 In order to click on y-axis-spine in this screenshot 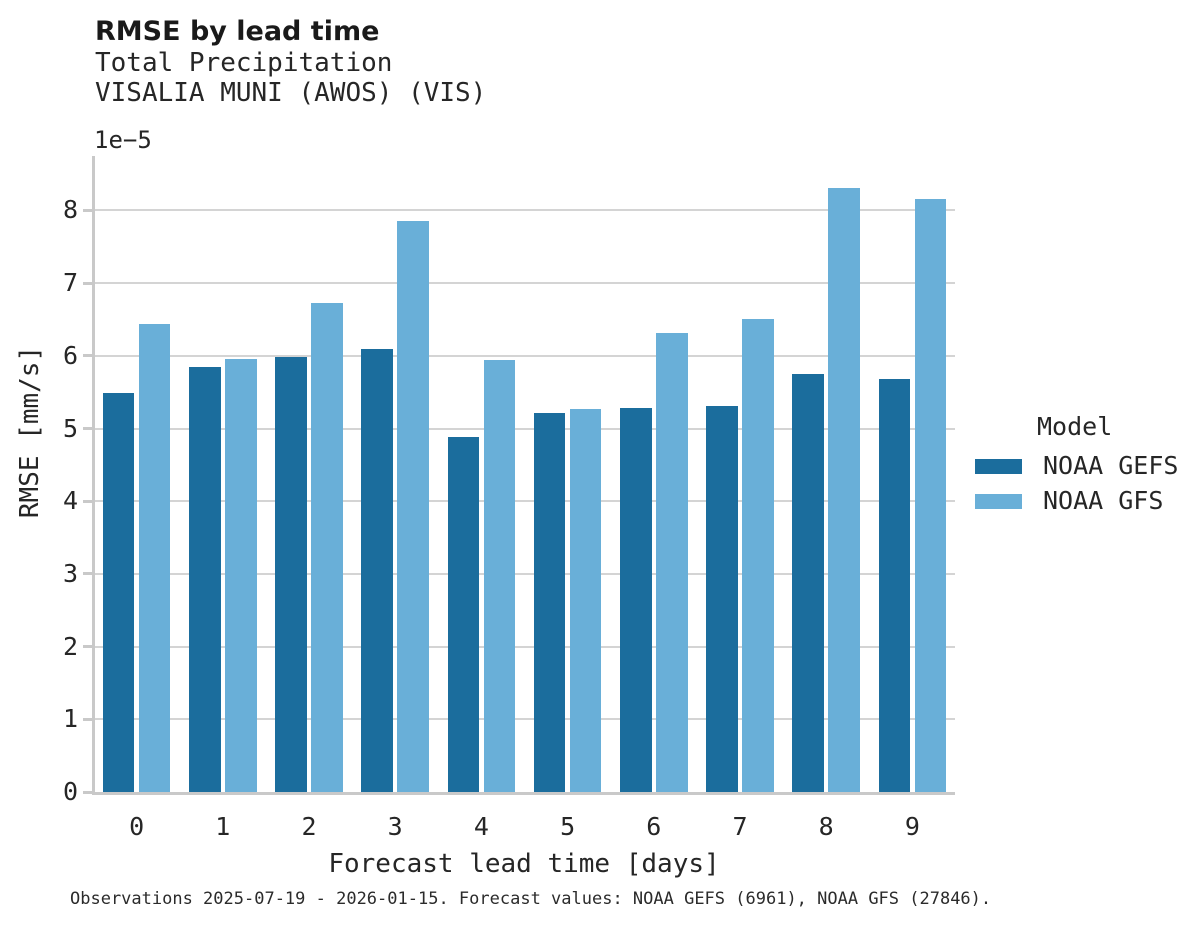, I will do `click(93, 475)`.